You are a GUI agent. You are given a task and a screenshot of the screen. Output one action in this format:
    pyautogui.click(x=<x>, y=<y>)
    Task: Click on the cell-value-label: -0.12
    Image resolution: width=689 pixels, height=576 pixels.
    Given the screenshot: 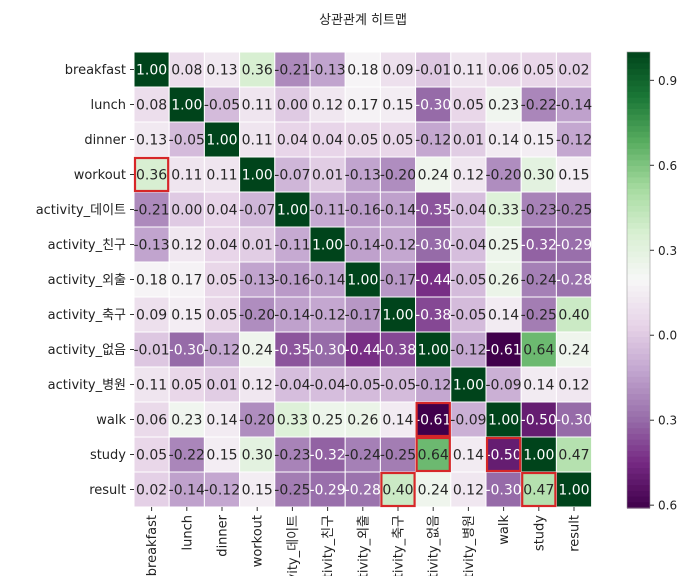 What is the action you would take?
    pyautogui.click(x=574, y=141)
    